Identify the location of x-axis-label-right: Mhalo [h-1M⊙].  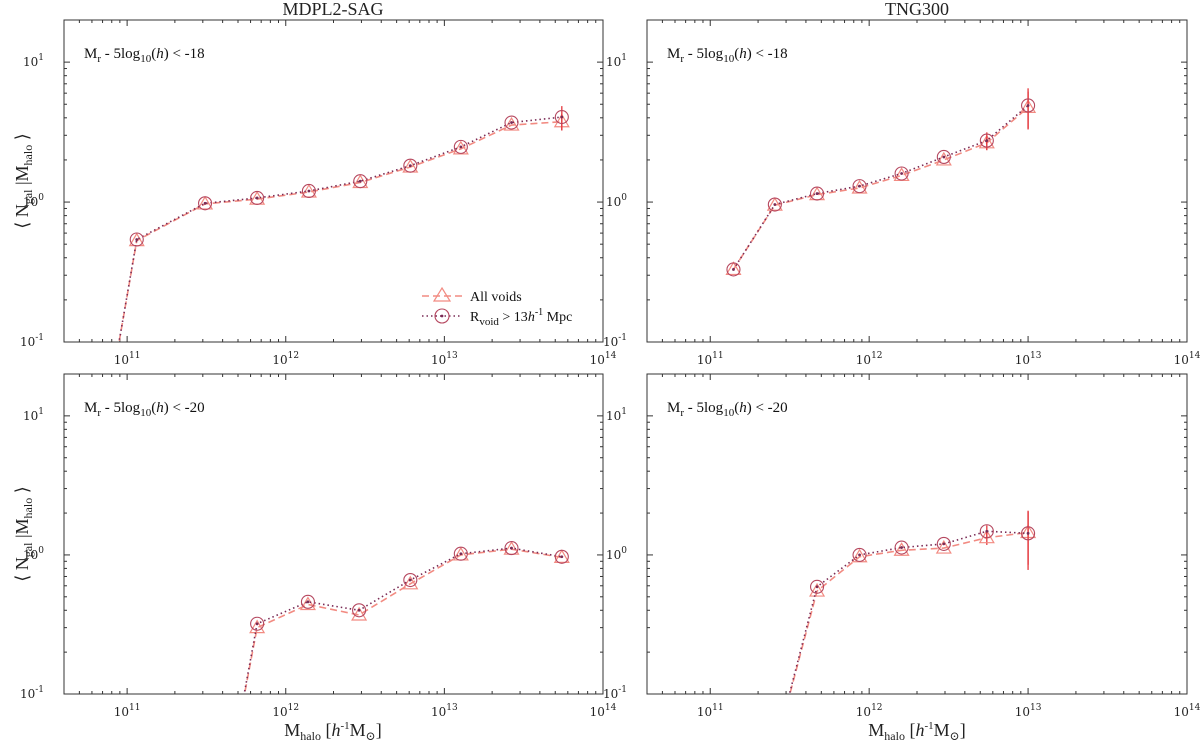
(916, 731).